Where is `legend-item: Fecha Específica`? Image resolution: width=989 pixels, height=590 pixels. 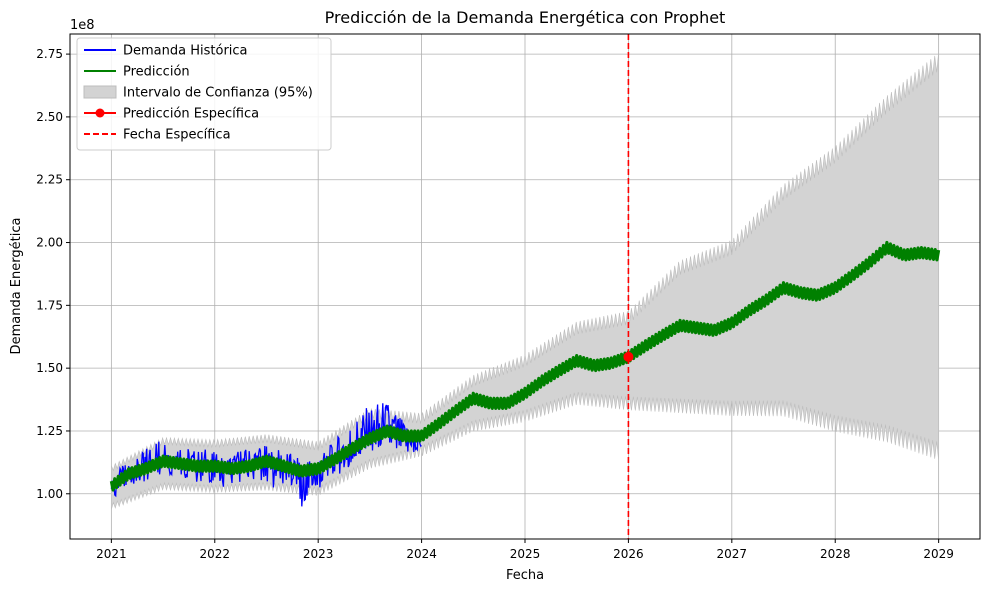
legend-item: Fecha Específica is located at coordinates (157, 135).